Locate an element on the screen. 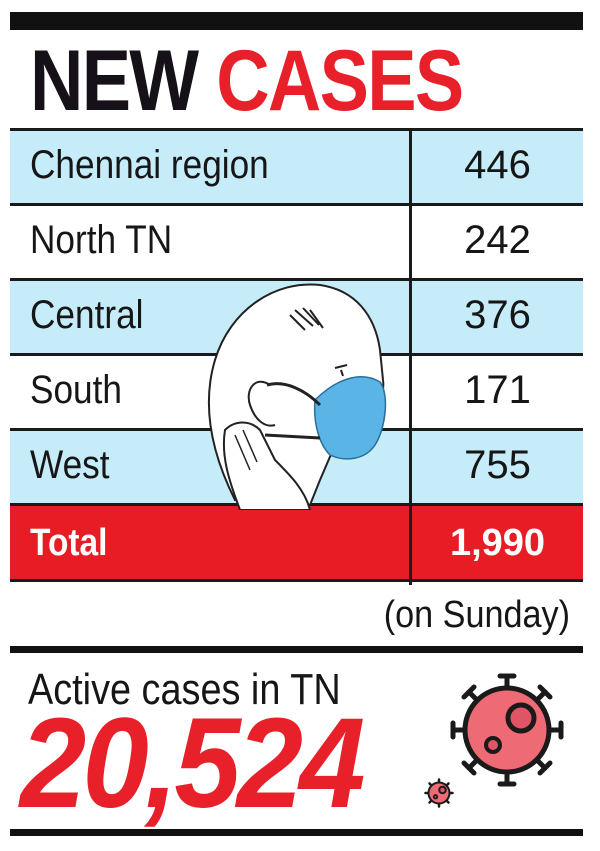 The height and width of the screenshot is (851, 600). region-label: North TN is located at coordinates (101, 240).